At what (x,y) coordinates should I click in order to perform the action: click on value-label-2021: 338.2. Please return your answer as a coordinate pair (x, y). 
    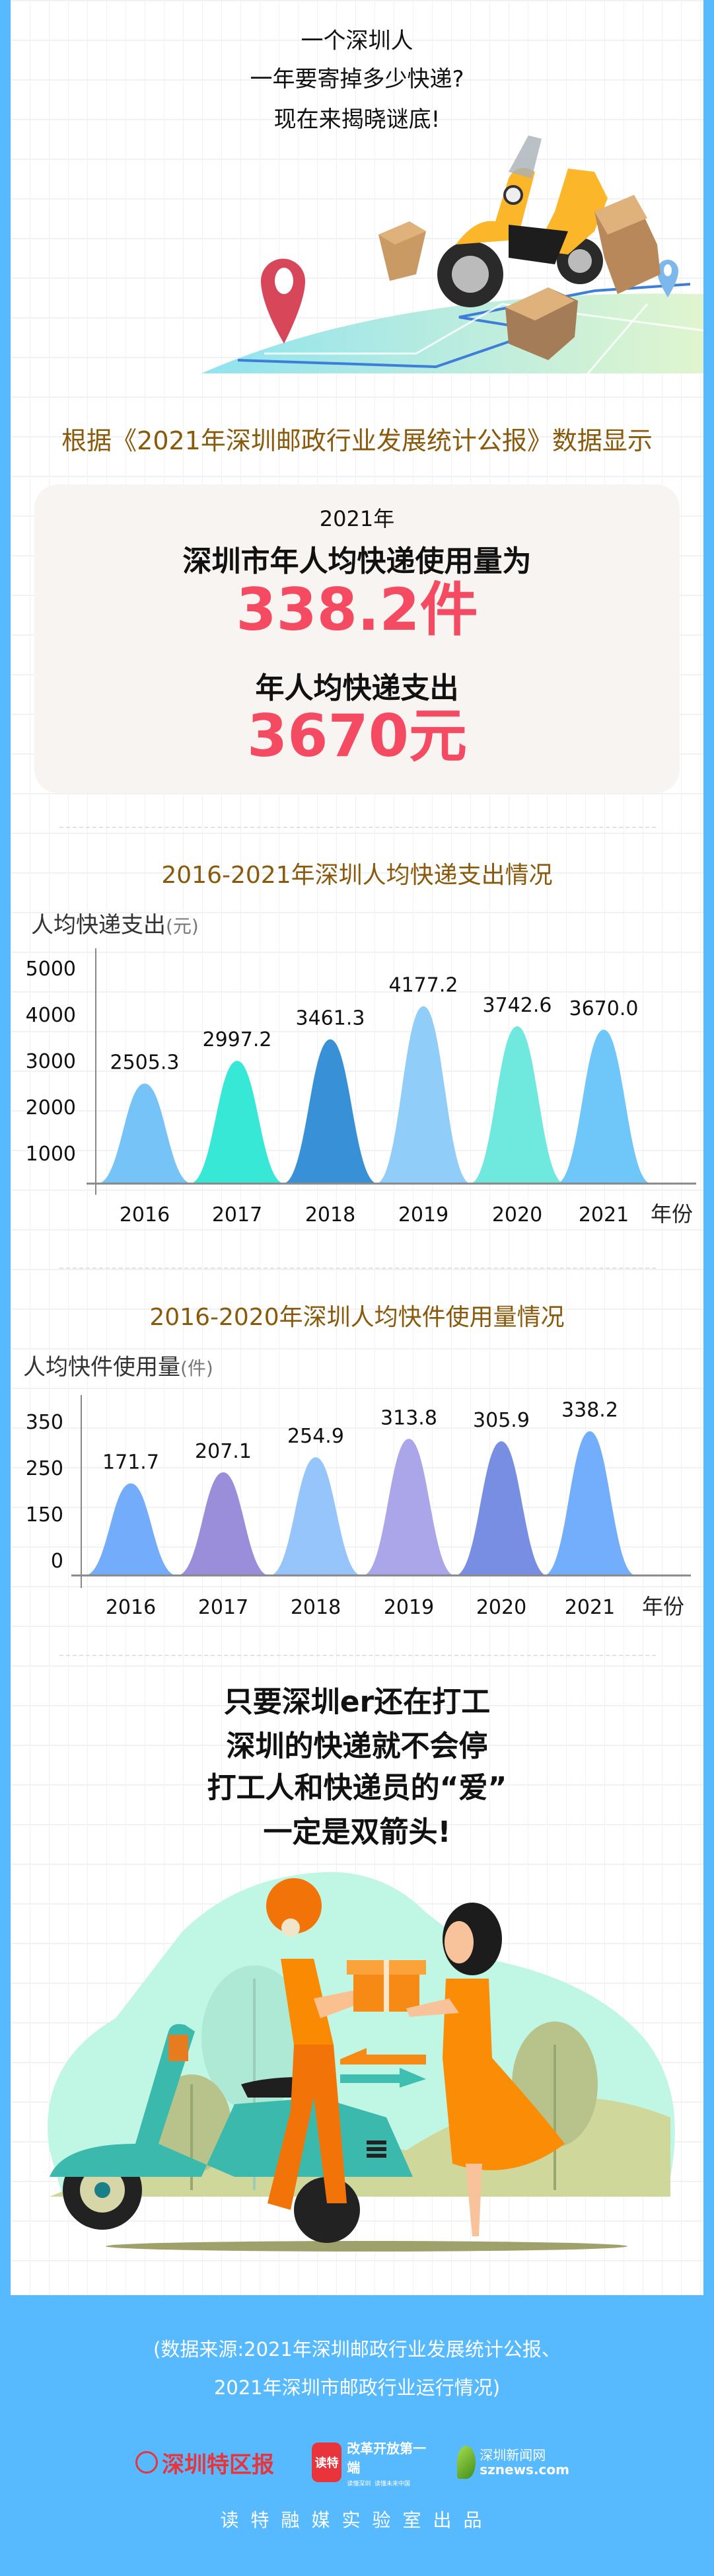
    Looking at the image, I should click on (589, 1410).